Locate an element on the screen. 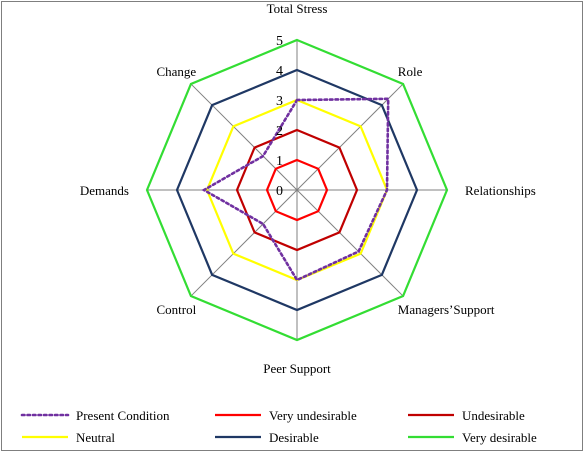 This screenshot has height=453, width=585. spoke-role is located at coordinates (350, 137).